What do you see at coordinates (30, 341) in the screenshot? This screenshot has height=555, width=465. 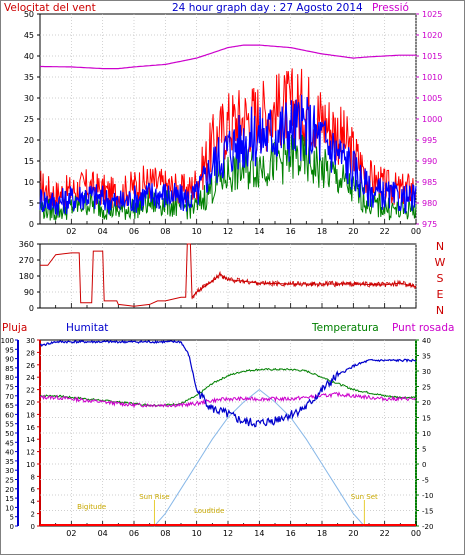 I see `rain-tick-label: 30` at bounding box center [30, 341].